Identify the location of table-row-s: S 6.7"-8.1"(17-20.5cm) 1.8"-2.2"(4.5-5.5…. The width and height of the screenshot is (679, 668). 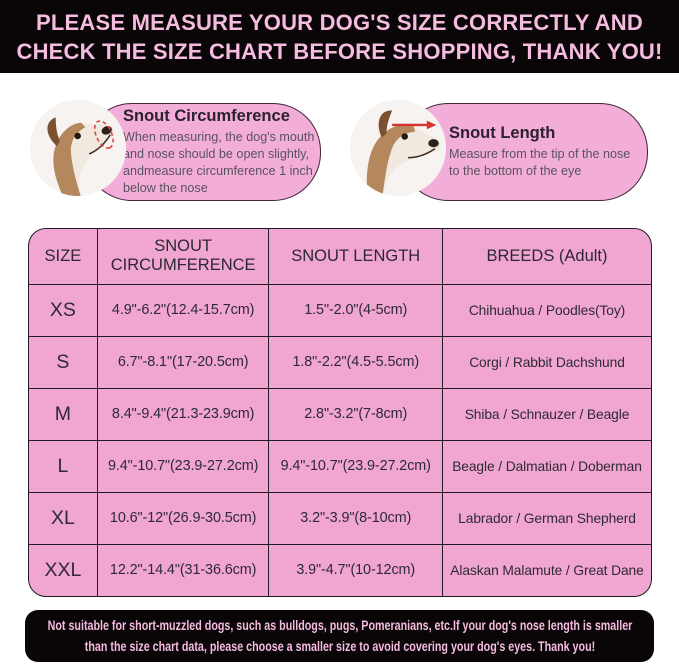
(340, 361).